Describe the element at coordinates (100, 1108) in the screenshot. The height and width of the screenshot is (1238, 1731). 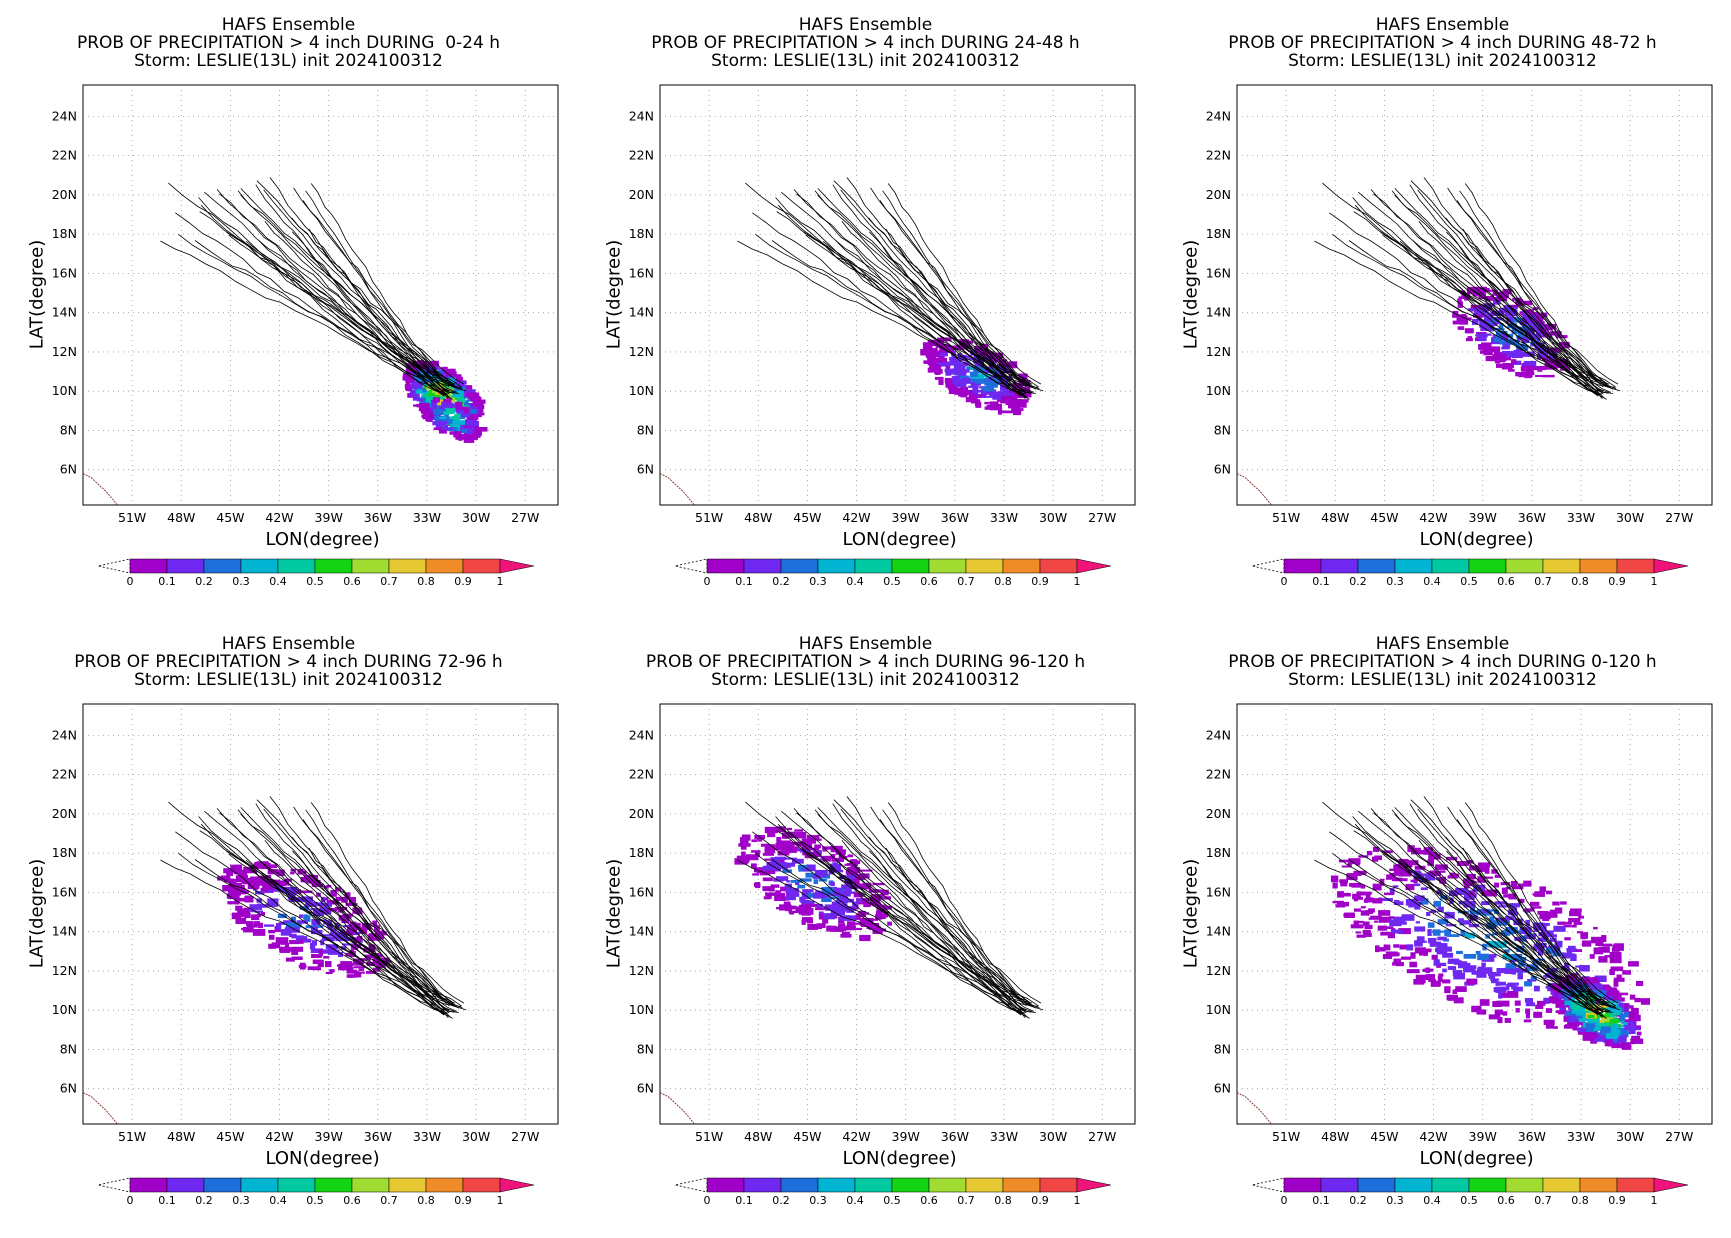
I see `coastline` at that location.